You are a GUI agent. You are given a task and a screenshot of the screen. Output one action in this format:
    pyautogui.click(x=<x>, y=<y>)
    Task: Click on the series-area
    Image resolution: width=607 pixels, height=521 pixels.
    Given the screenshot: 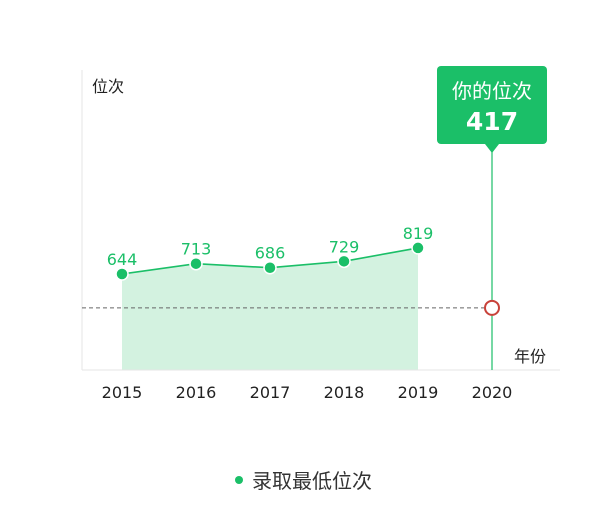 What is the action you would take?
    pyautogui.click(x=270, y=308)
    